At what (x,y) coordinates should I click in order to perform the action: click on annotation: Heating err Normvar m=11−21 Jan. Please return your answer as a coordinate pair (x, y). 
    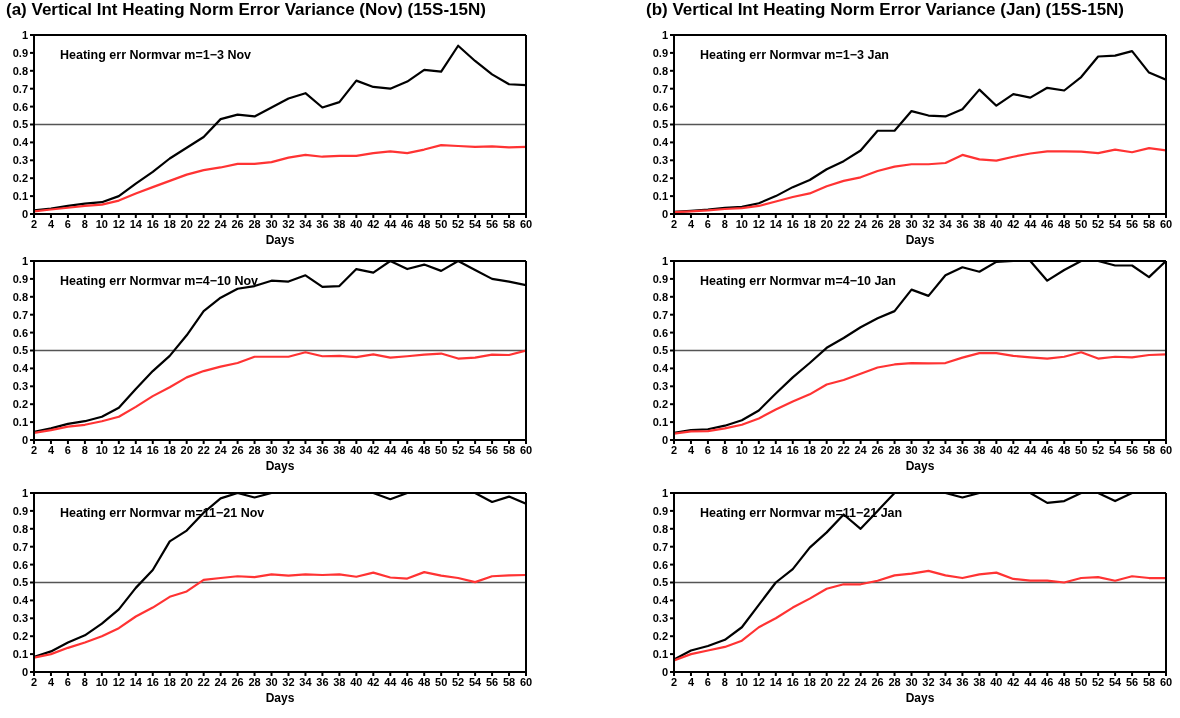
    Looking at the image, I should click on (801, 513).